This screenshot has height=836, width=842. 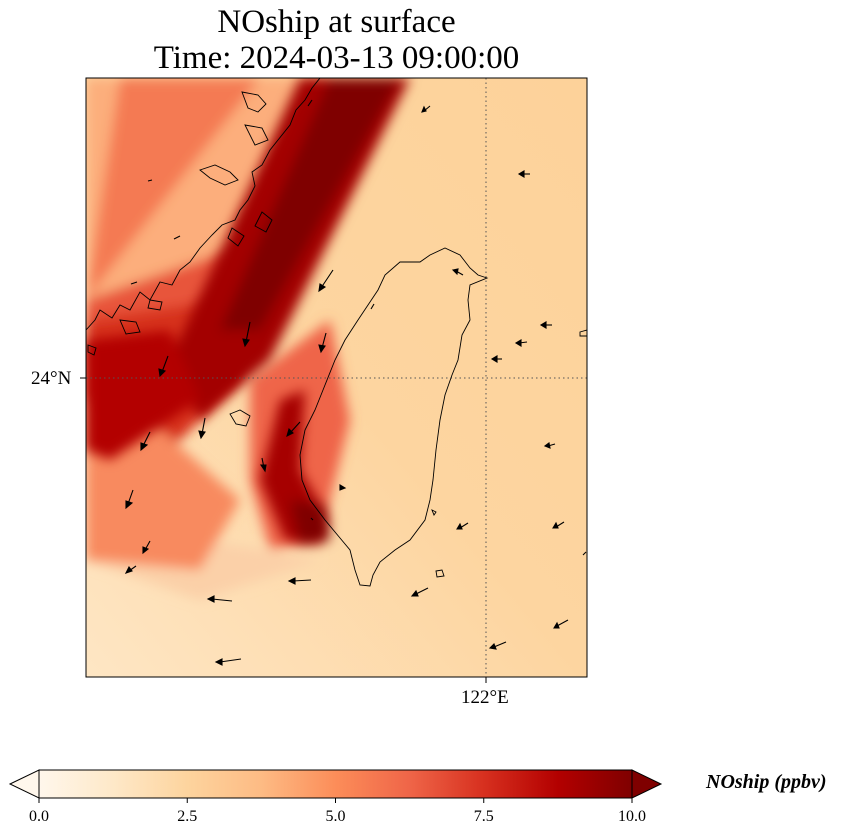 What do you see at coordinates (336, 58) in the screenshot?
I see `map-subtitle-time: Time: 2024-03-13 09:00:00` at bounding box center [336, 58].